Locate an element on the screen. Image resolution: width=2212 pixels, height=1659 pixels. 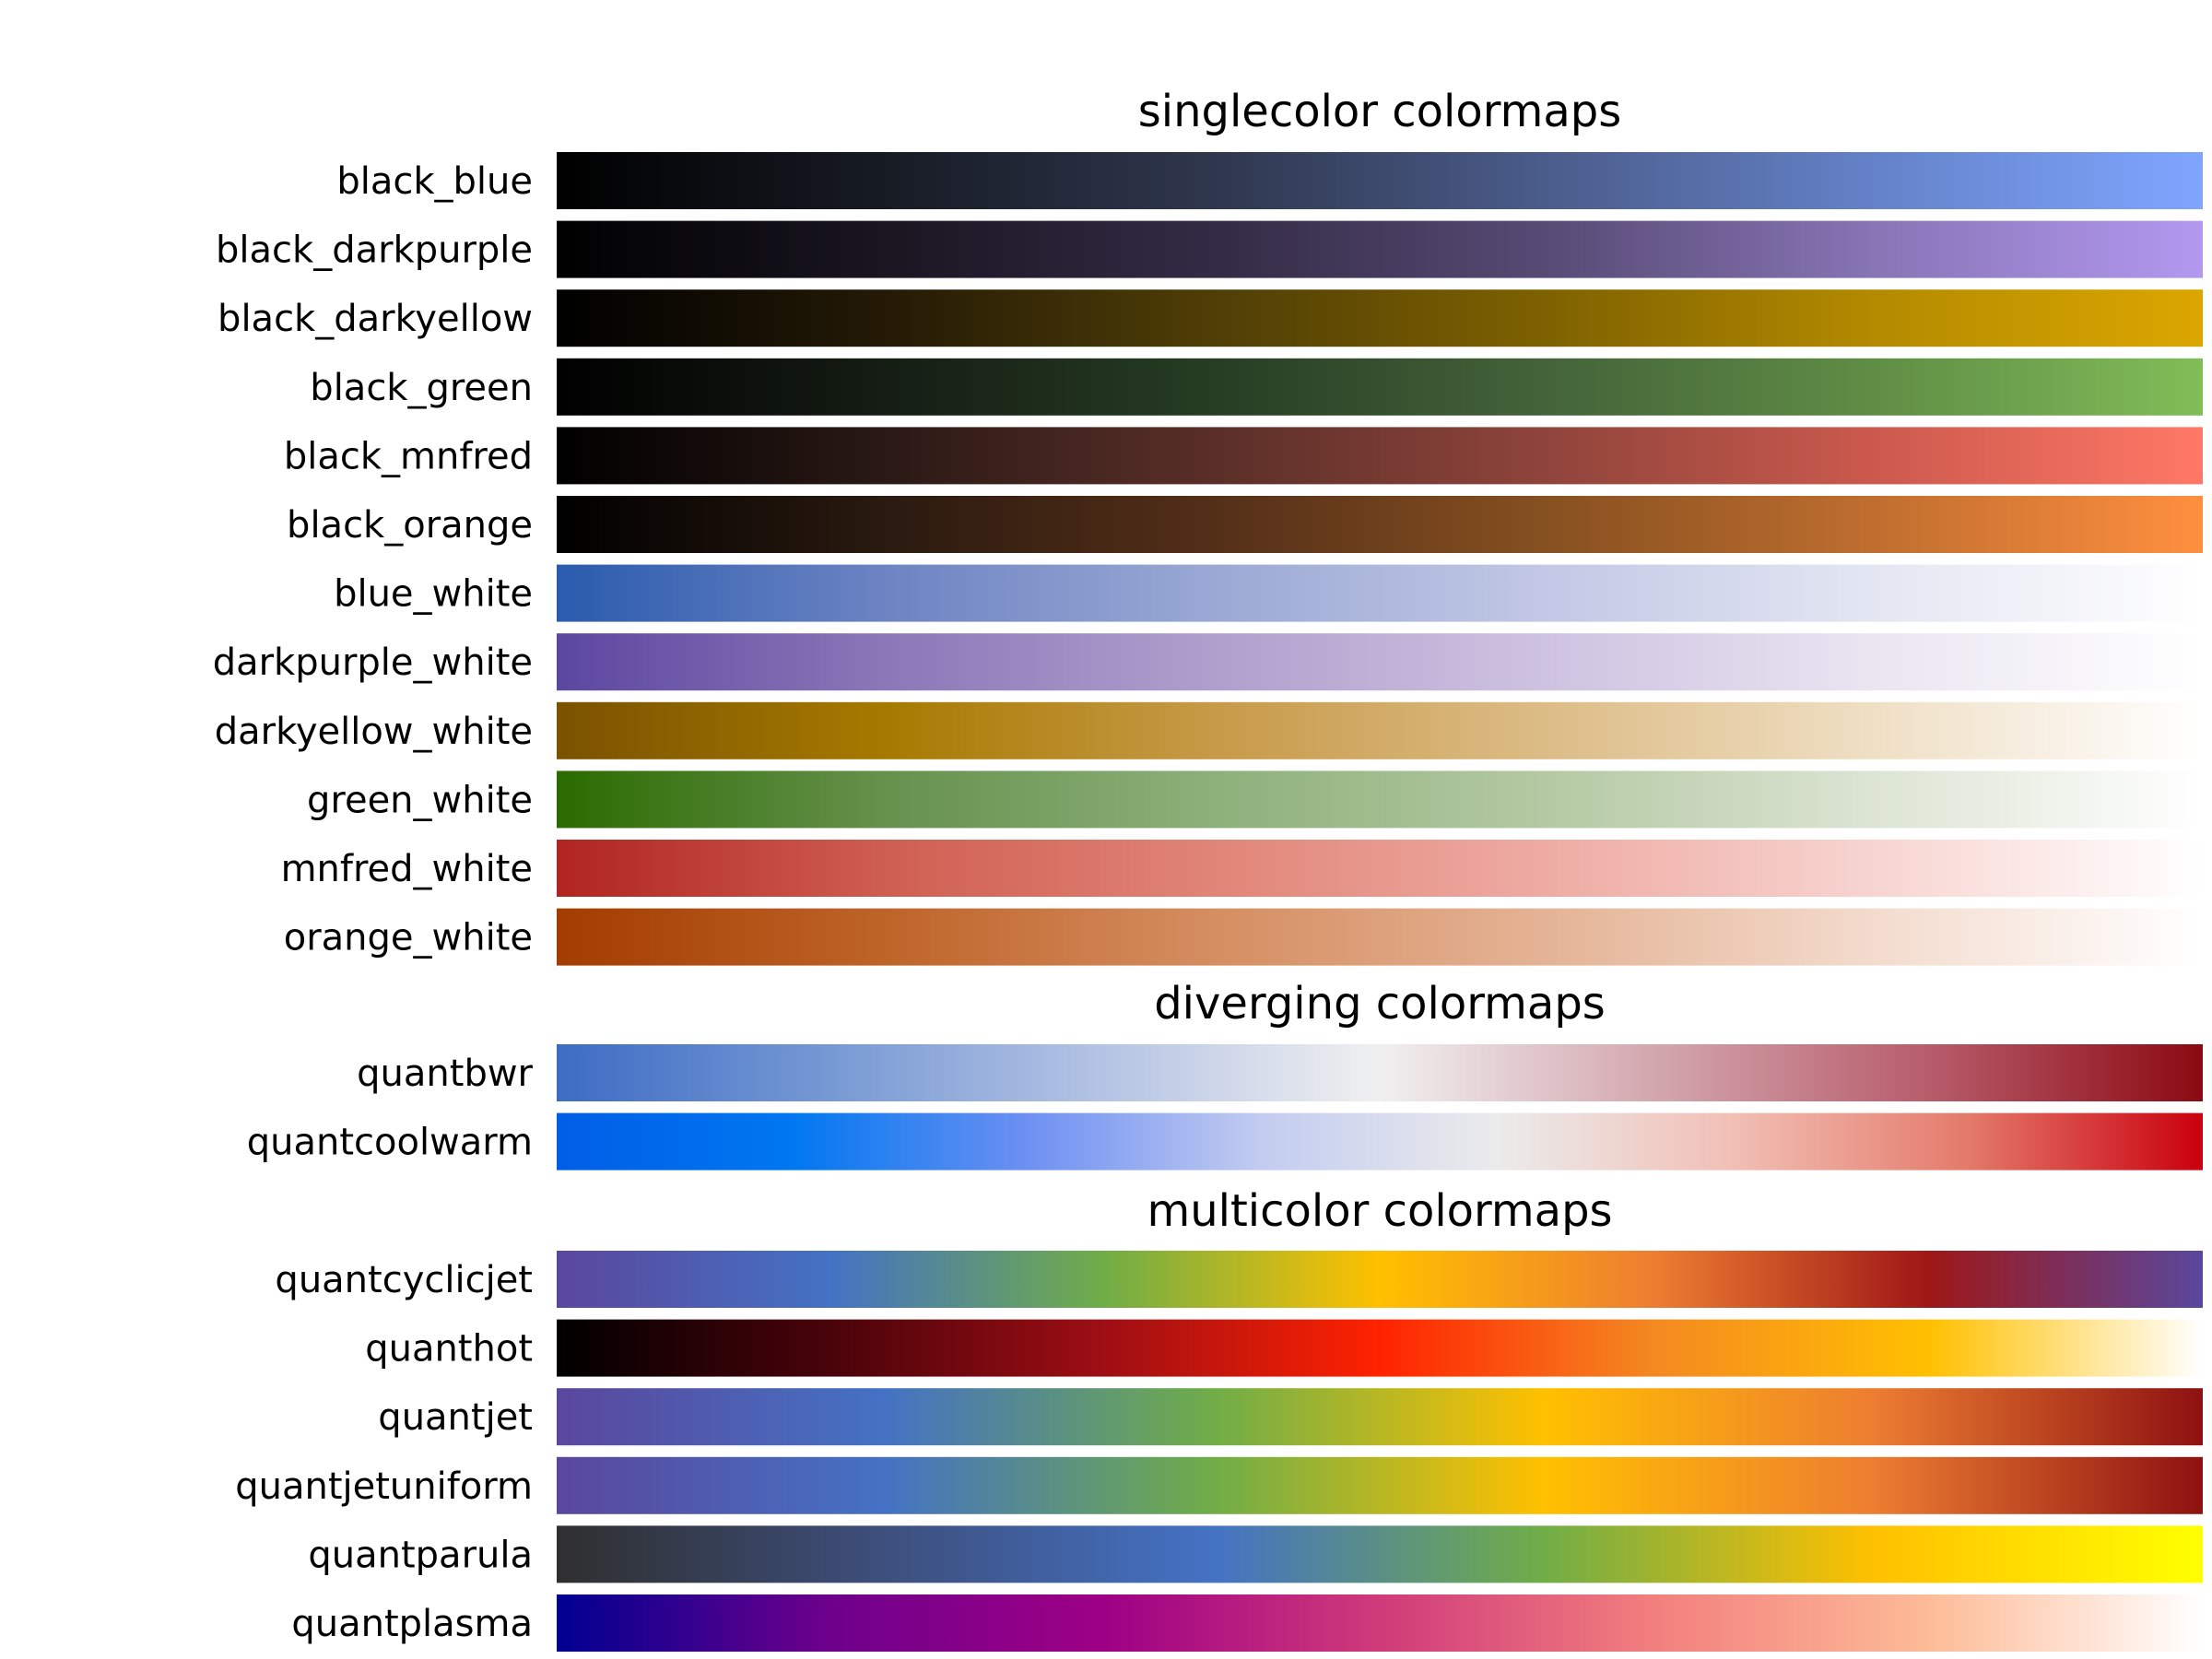
colormap-label-quantbwr: quantbwr is located at coordinates (445, 1074).